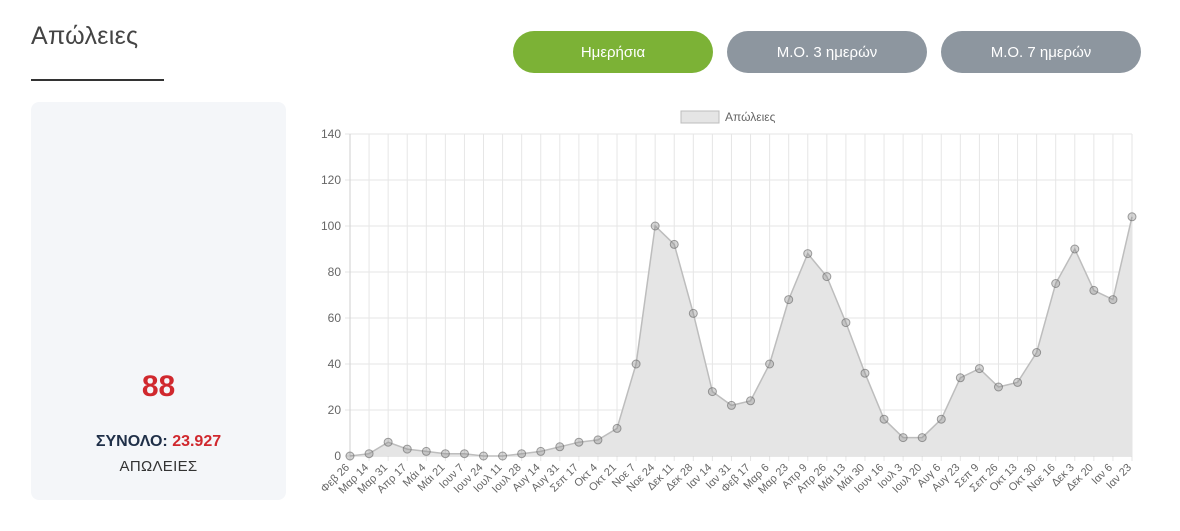 The image size is (1180, 531). I want to click on y-tick-label: 40, so click(335, 364).